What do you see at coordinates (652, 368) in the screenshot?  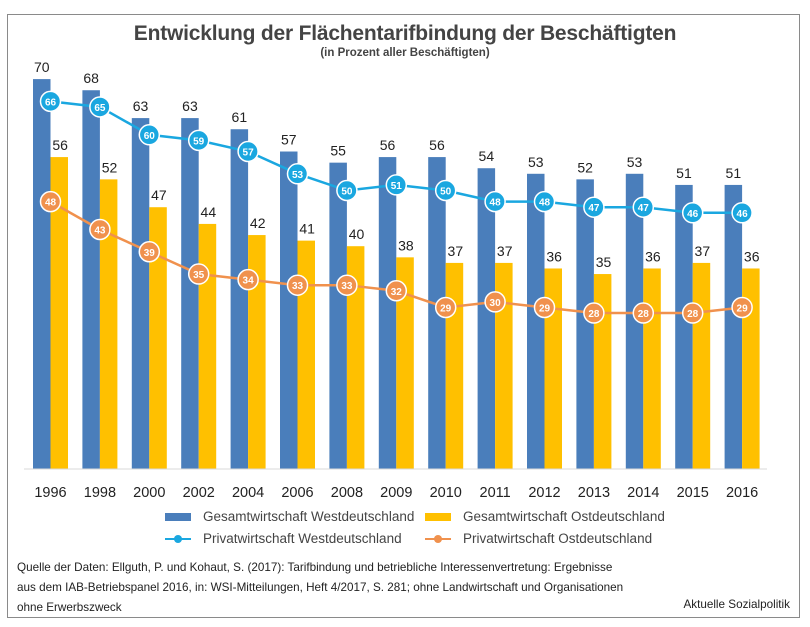 I see `bar-gesamt-ost-2014` at bounding box center [652, 368].